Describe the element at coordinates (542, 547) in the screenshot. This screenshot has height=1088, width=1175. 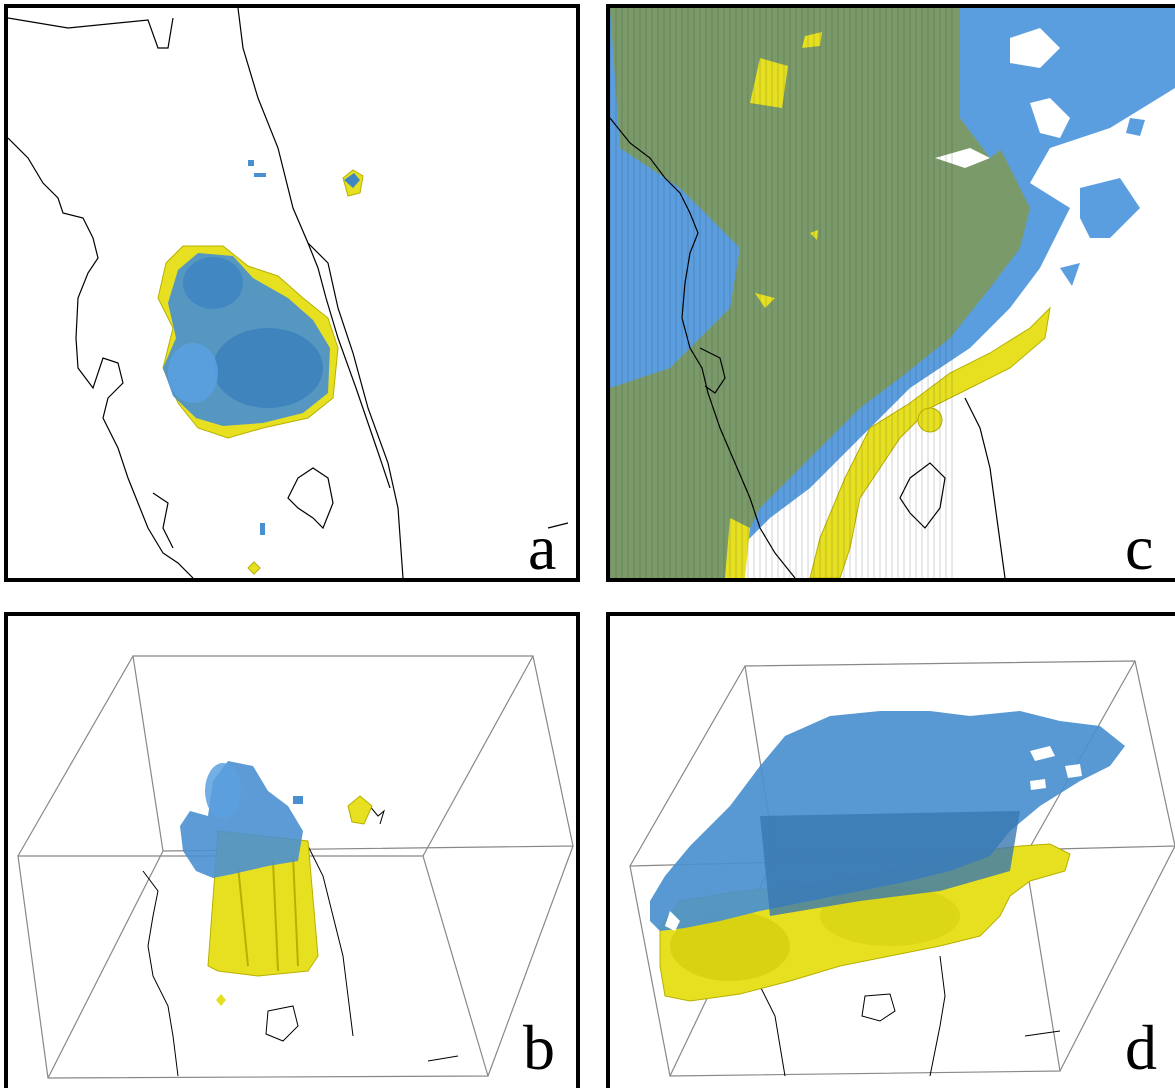
I see `panel-label-a: a` at that location.